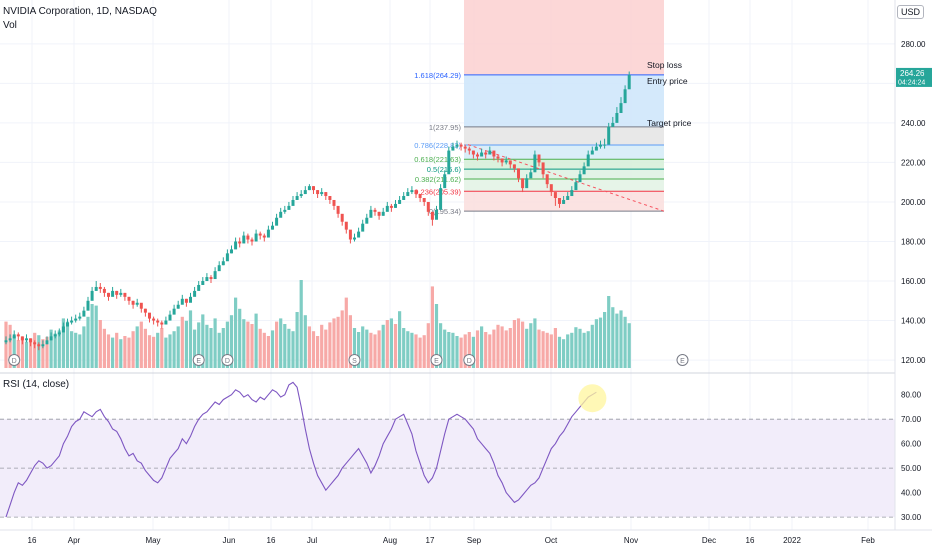 This screenshot has height=555, width=932. What do you see at coordinates (911, 395) in the screenshot?
I see `rsi-tick-label: 80.00` at bounding box center [911, 395].